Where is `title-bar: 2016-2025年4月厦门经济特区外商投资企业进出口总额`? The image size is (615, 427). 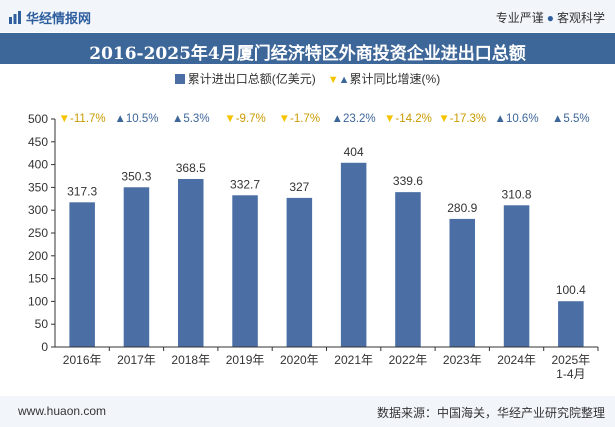 title-bar: 2016-2025年4月厦门经济特区外商投资企业进出口总额 is located at coordinates (307, 48).